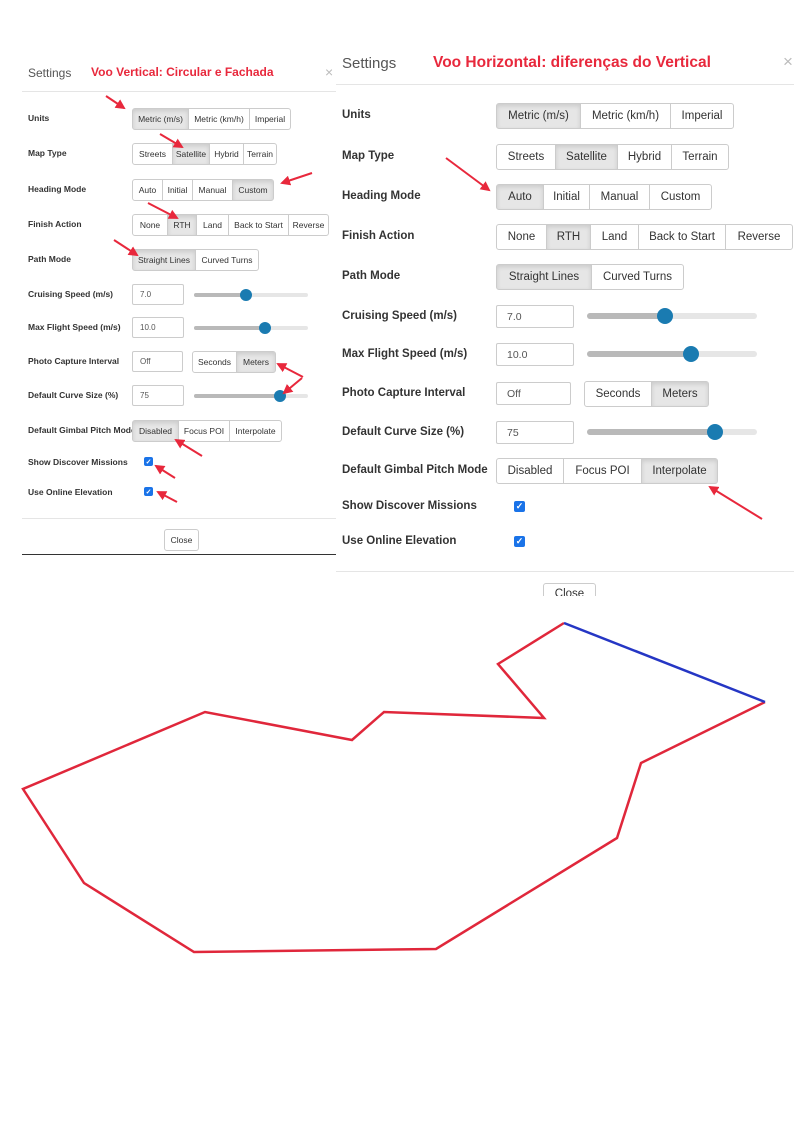 The image size is (794, 1123). I want to click on map-type-toggle: Streets Satellite Hybrid Terrain, so click(204, 154).